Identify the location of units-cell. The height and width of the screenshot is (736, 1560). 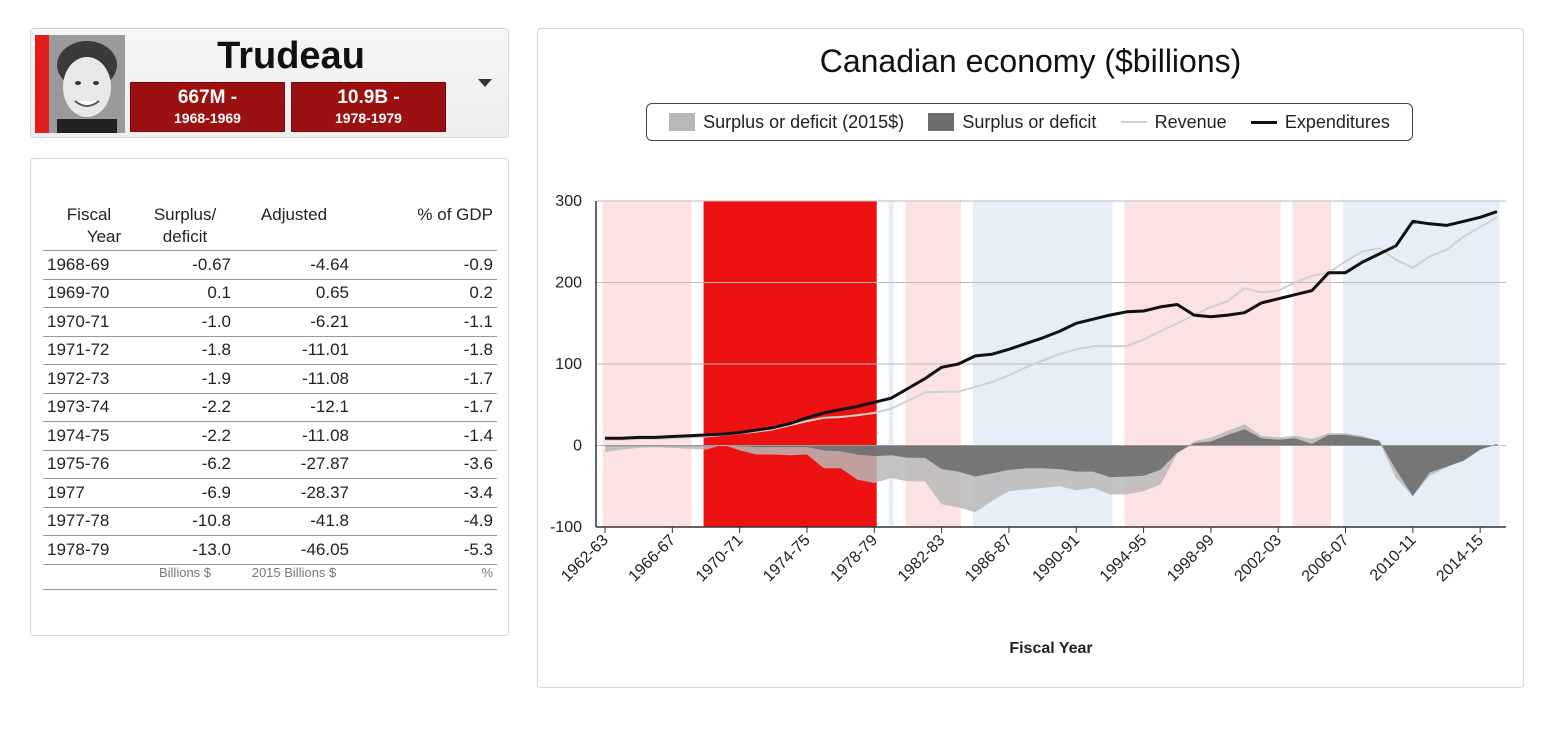
(89, 576).